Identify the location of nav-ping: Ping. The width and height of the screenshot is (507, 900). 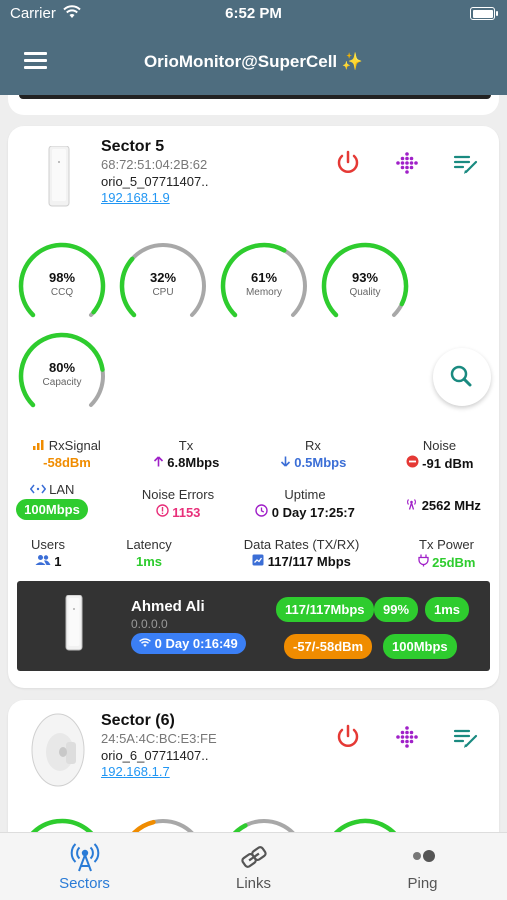
(422, 866).